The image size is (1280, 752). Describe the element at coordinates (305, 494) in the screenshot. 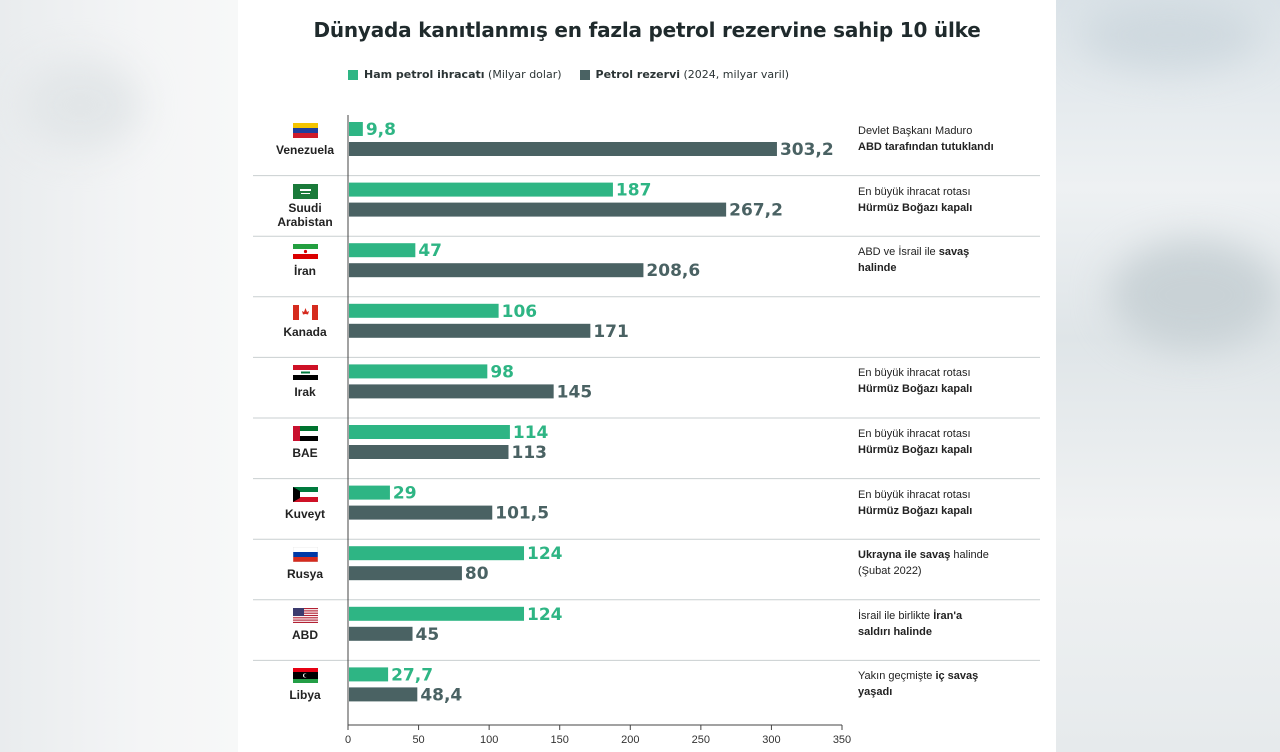

I see `kuwait-flag-icon` at that location.